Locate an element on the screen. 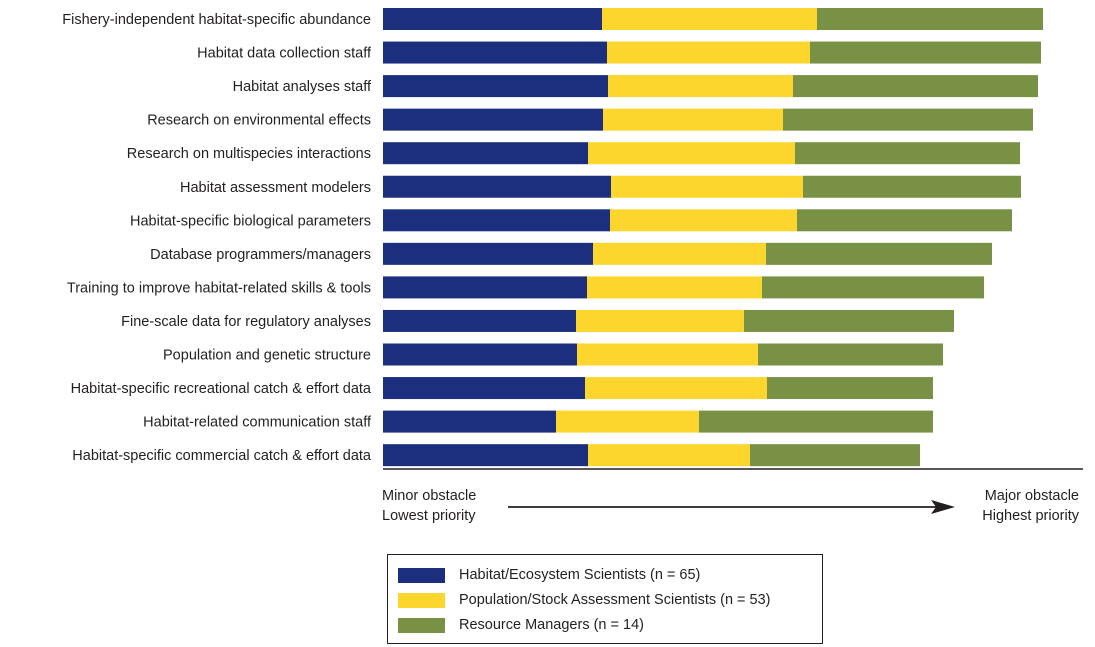 Image resolution: width=1095 pixels, height=647 pixels. category-label-research-on-environmental-effects: Research on environmental effects is located at coordinates (259, 121).